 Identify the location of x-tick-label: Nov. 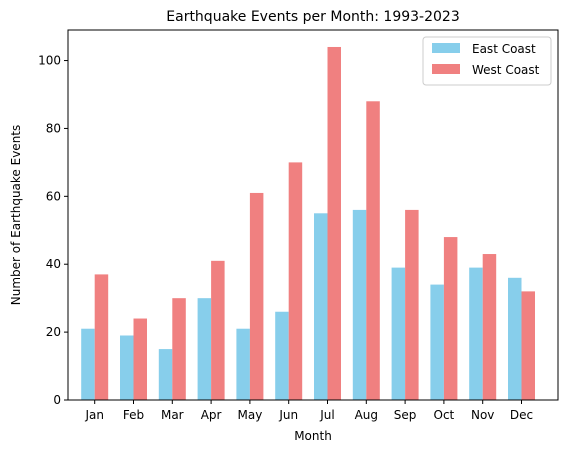
(482, 415).